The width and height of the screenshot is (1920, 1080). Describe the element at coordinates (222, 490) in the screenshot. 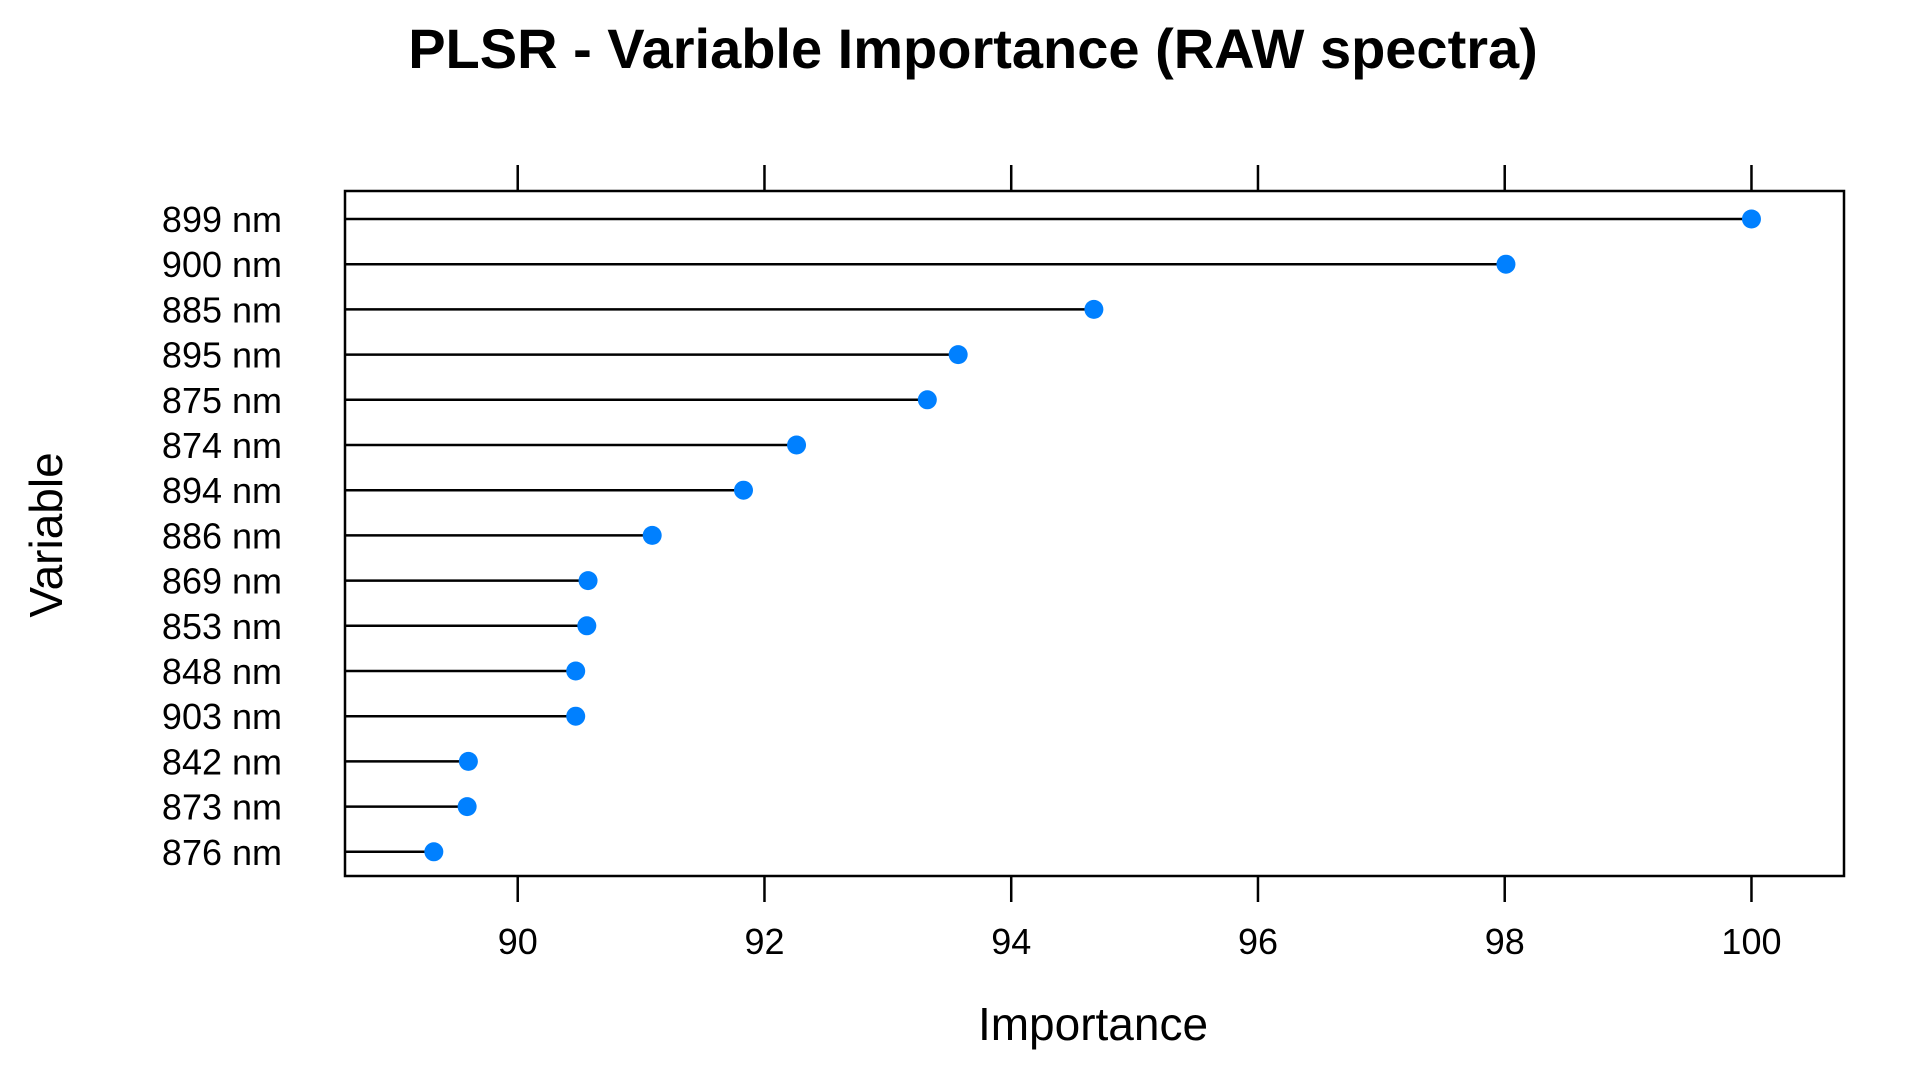

I see `y-category-label: 894 nm` at that location.